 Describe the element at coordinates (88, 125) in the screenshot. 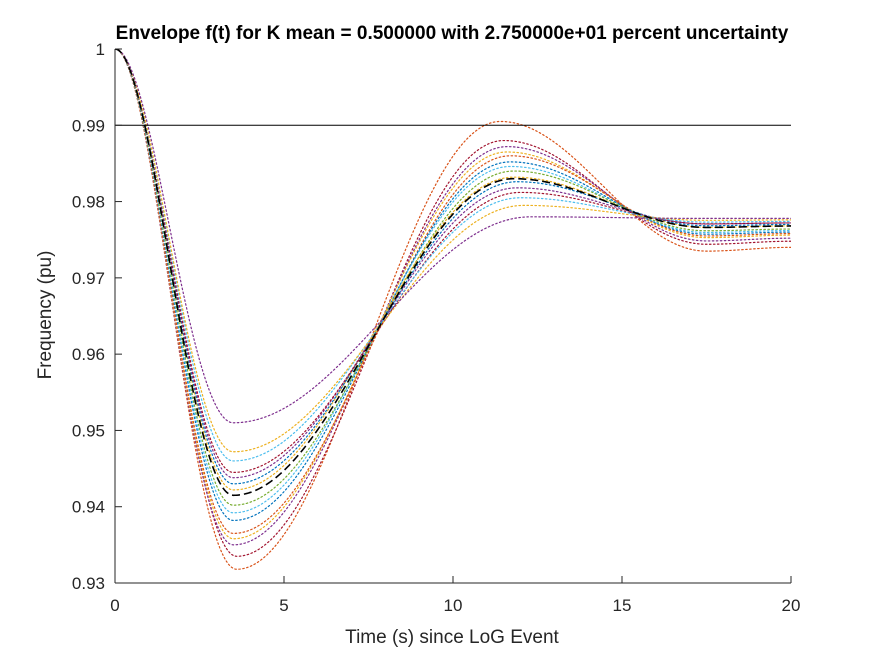

I see `y-tick-label: 0.99` at that location.